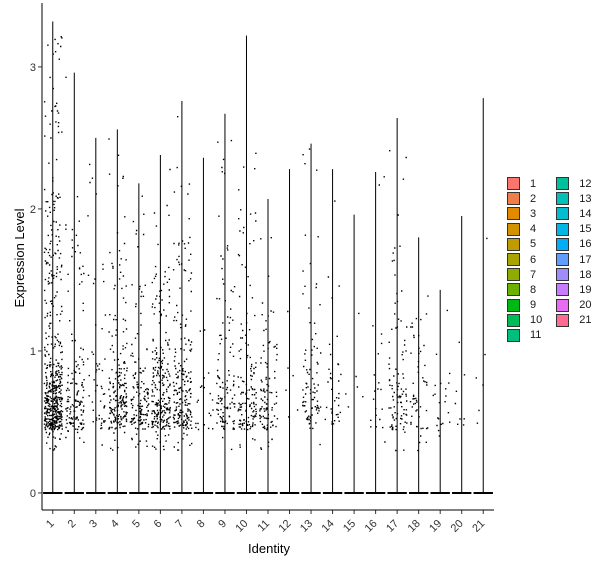 The image size is (600, 568). Describe the element at coordinates (574, 289) in the screenshot. I see `legend-item-19: 19` at that location.